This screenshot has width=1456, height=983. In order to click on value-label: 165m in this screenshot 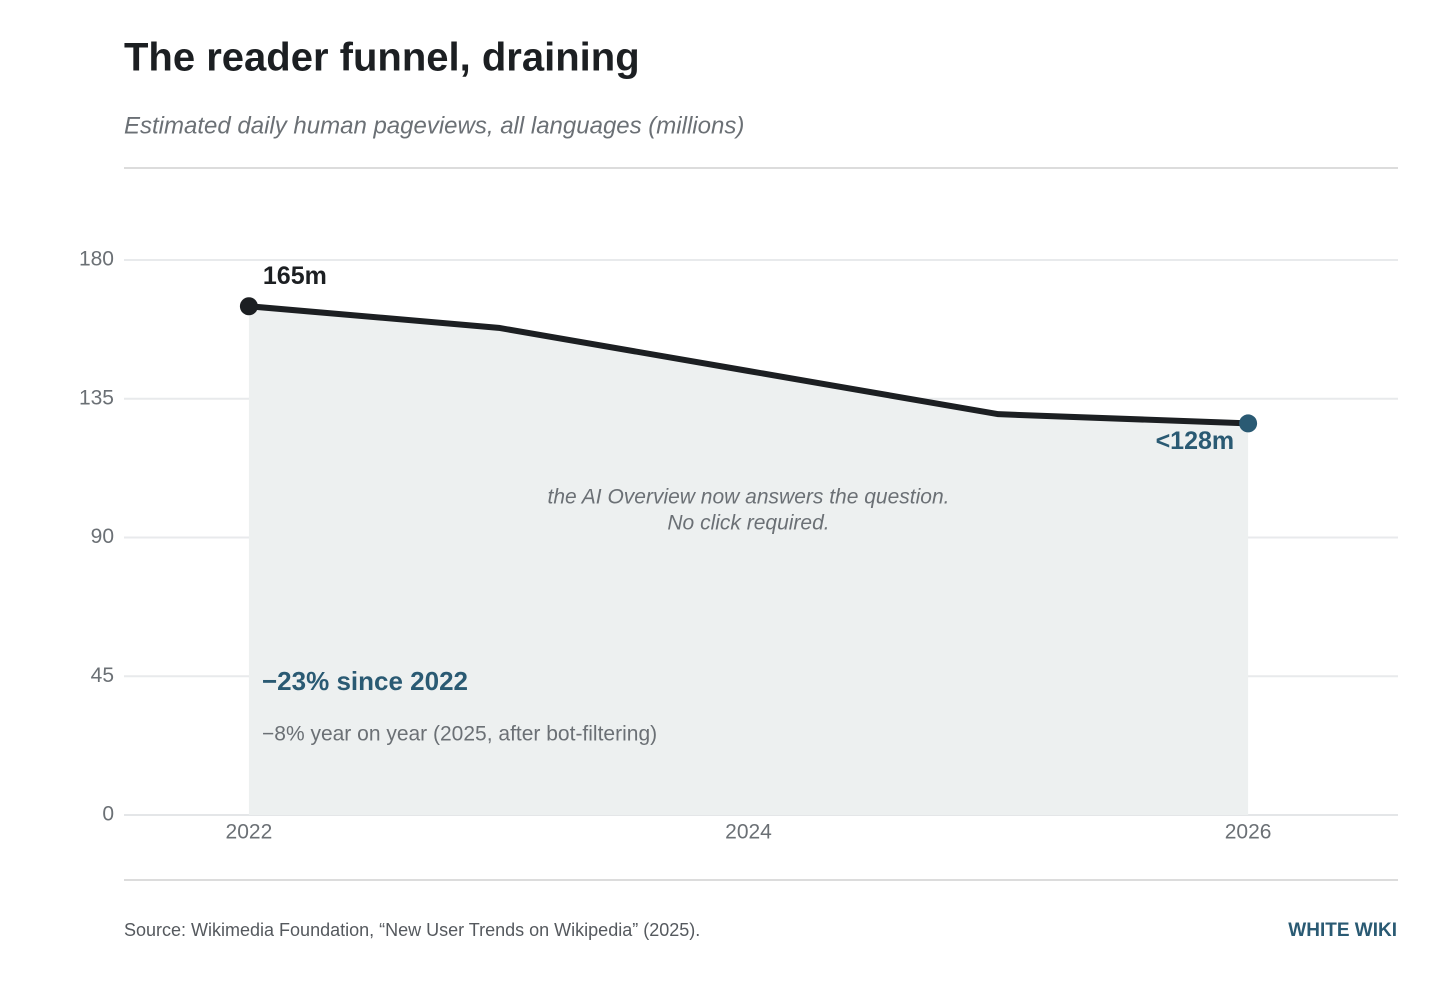, I will do `click(295, 276)`.